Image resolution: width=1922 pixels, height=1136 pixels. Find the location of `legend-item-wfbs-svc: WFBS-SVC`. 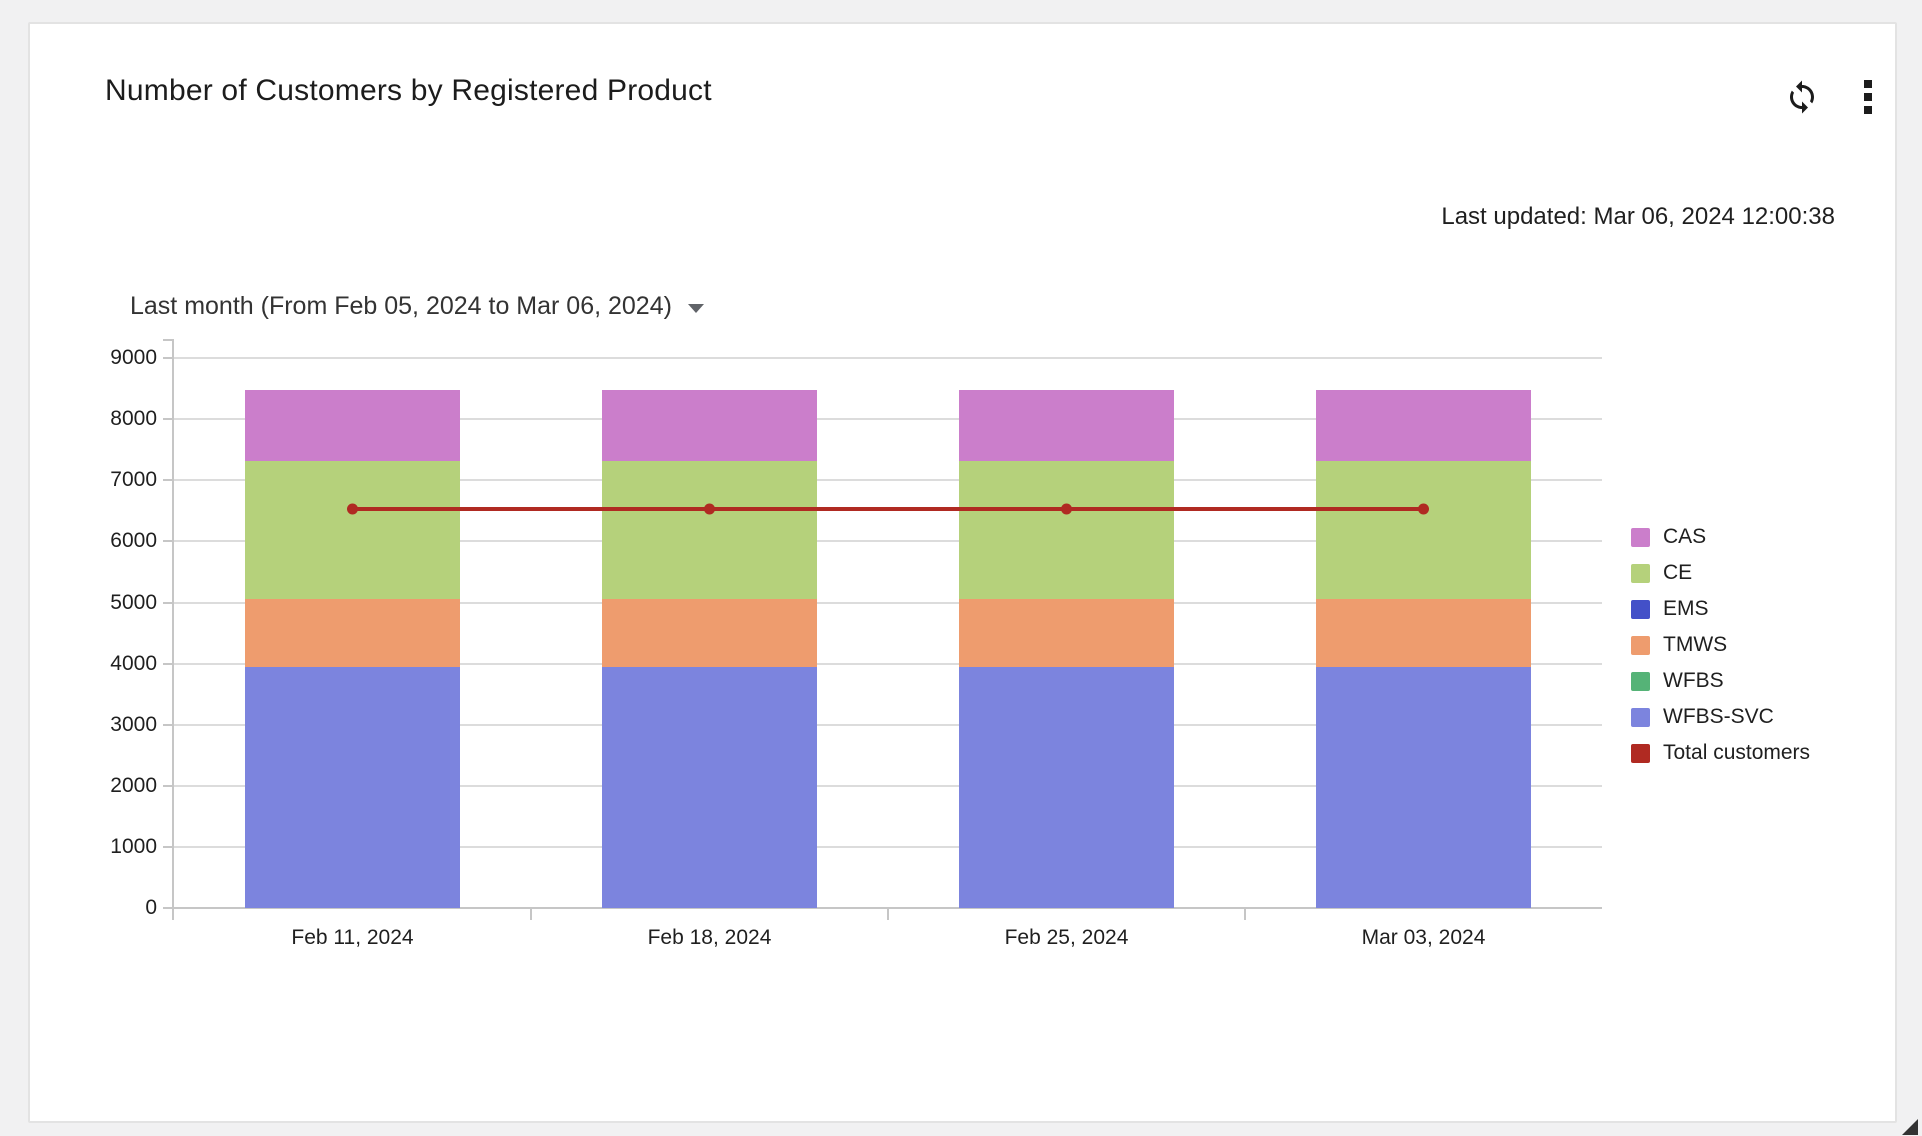

legend-item-wfbs-svc: WFBS-SVC is located at coordinates (1720, 717).